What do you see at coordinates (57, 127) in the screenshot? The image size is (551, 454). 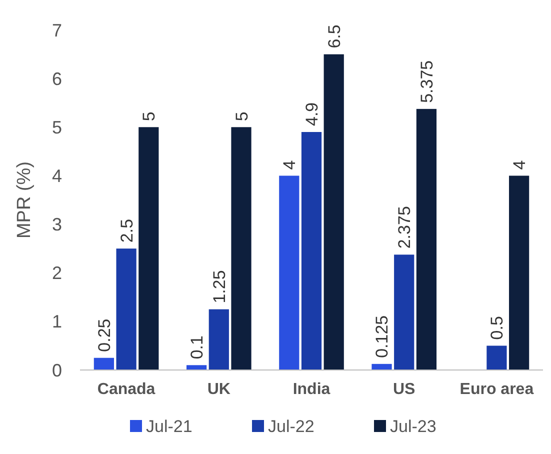 I see `y-tick-label: 5` at bounding box center [57, 127].